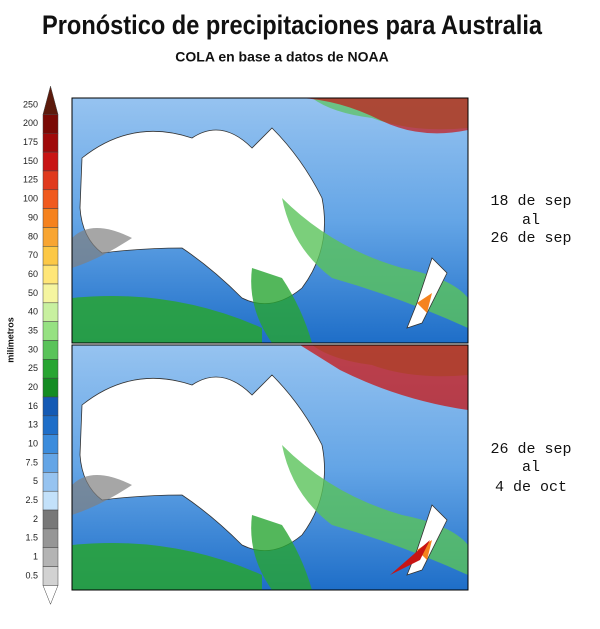 The height and width of the screenshot is (629, 600). What do you see at coordinates (31, 538) in the screenshot?
I see `colorbar-label: 1.5` at bounding box center [31, 538].